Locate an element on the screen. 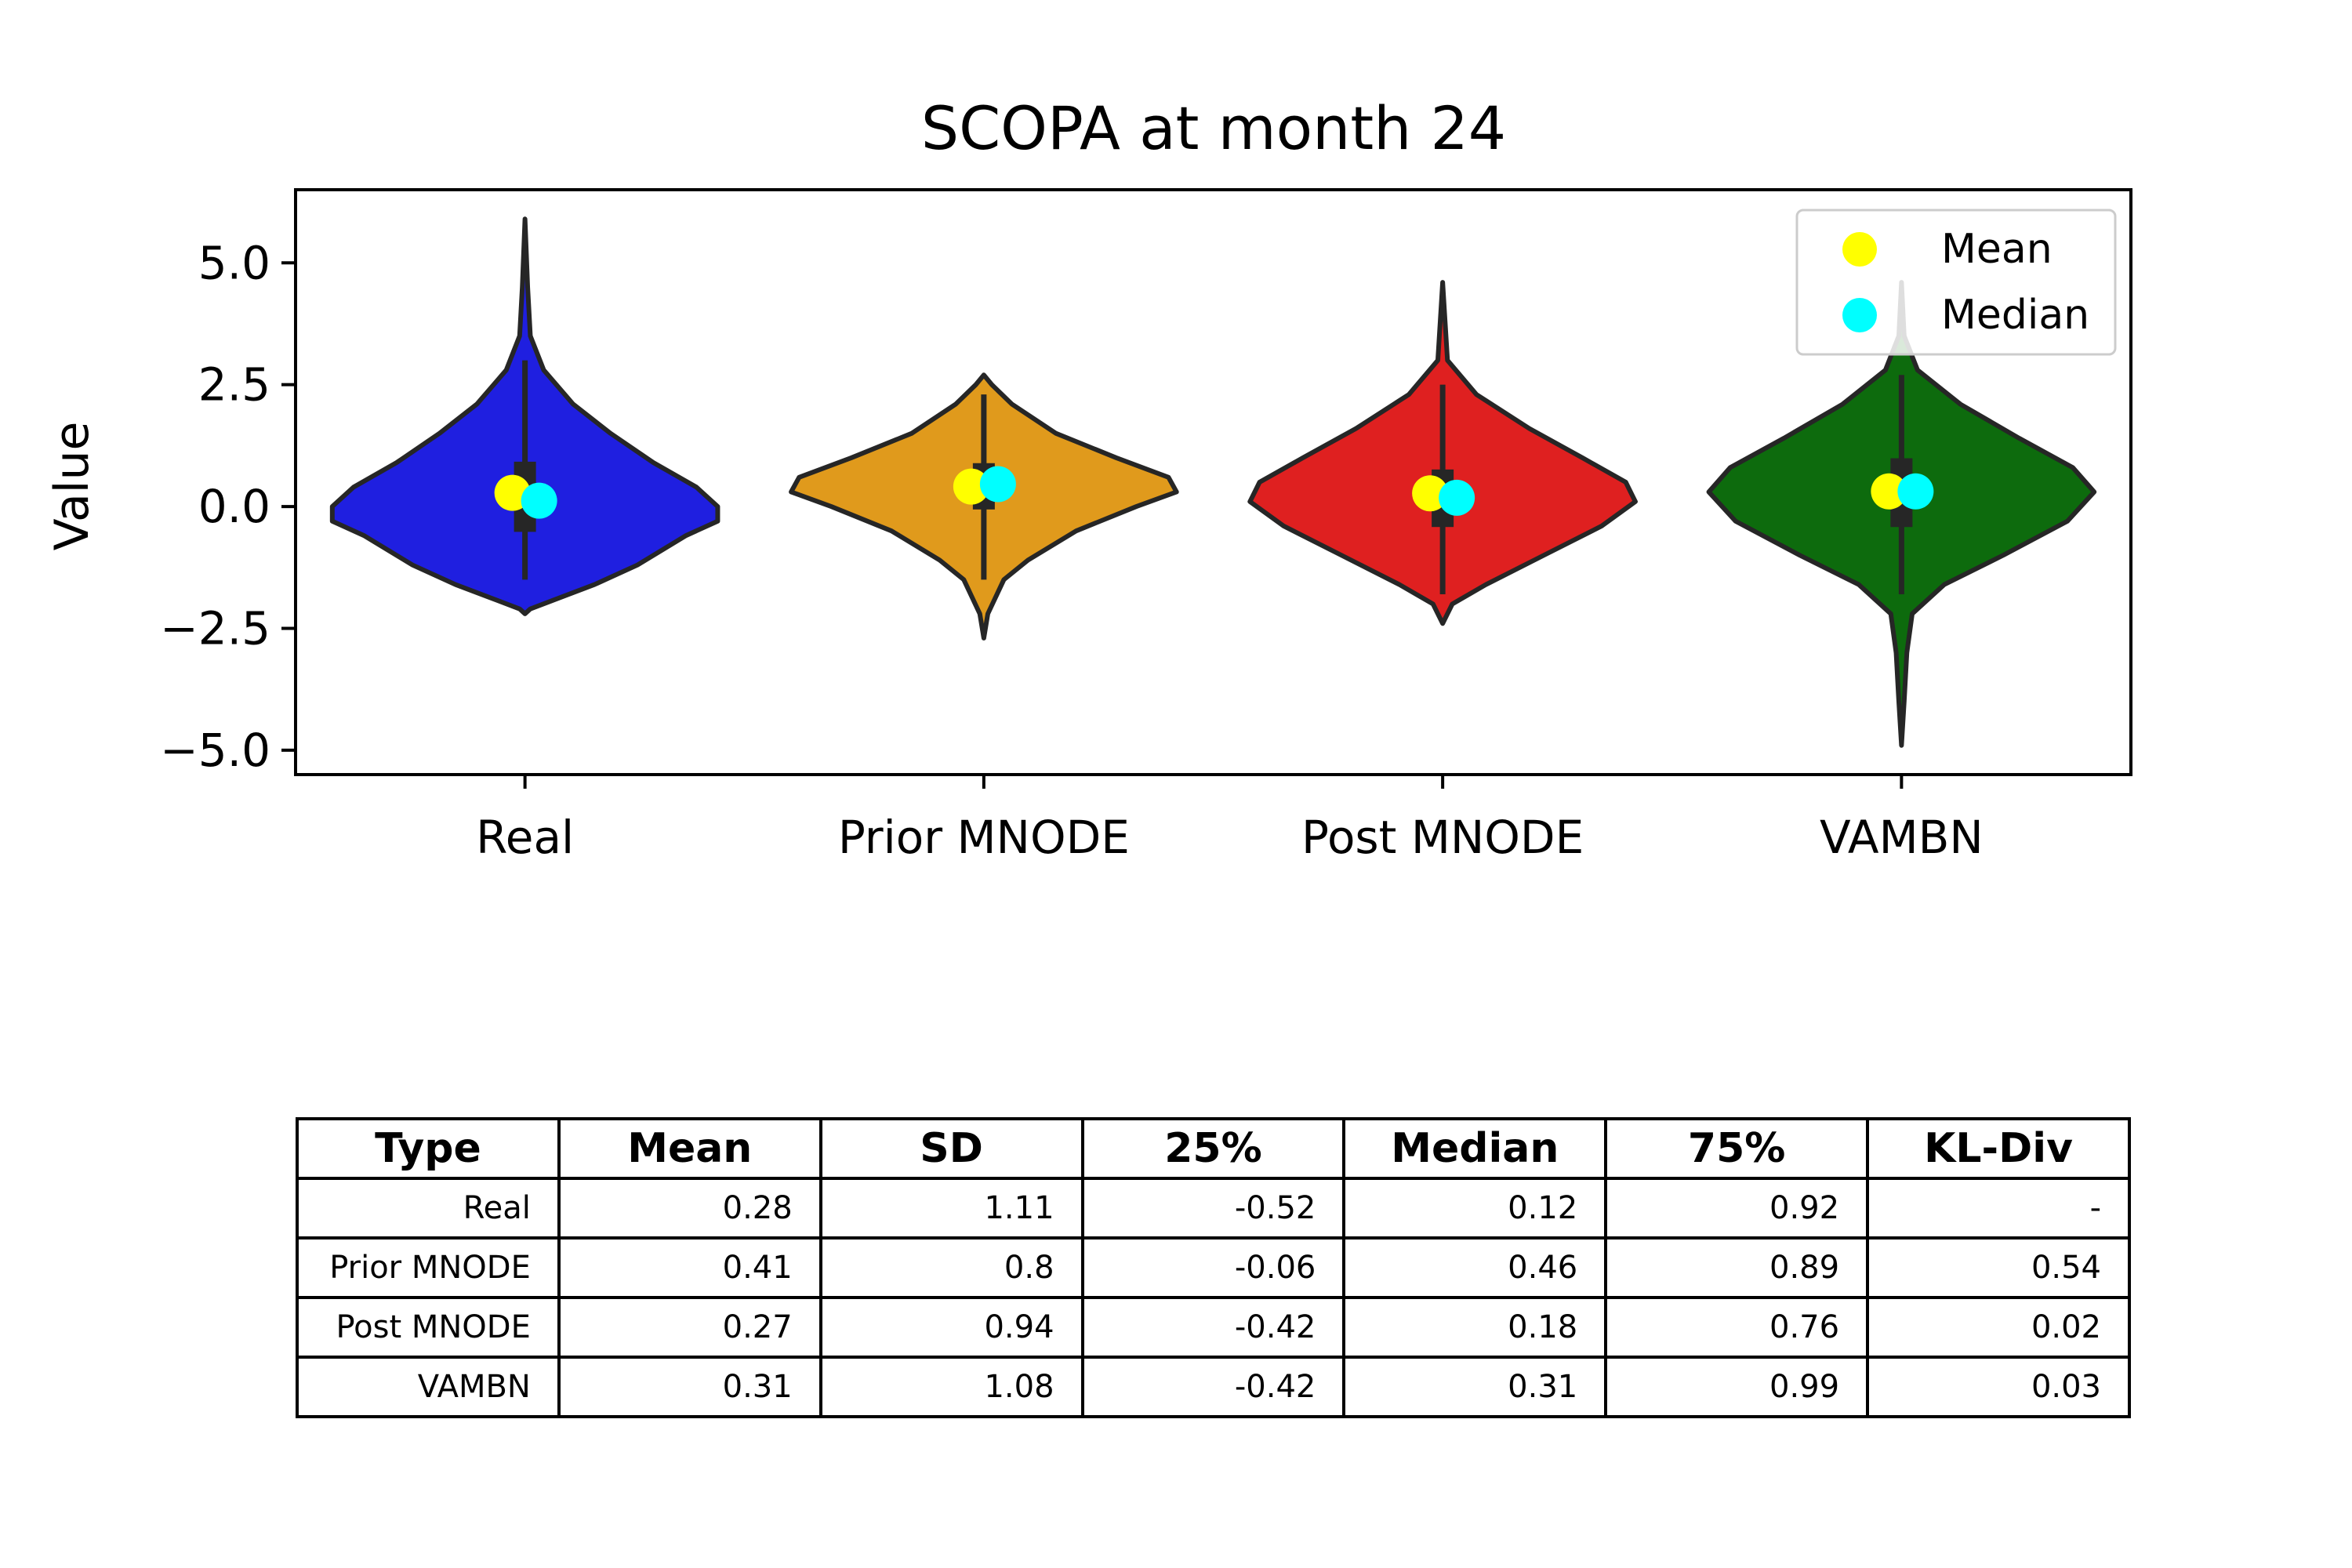  table-cell: 0.02 is located at coordinates (1998, 1327).